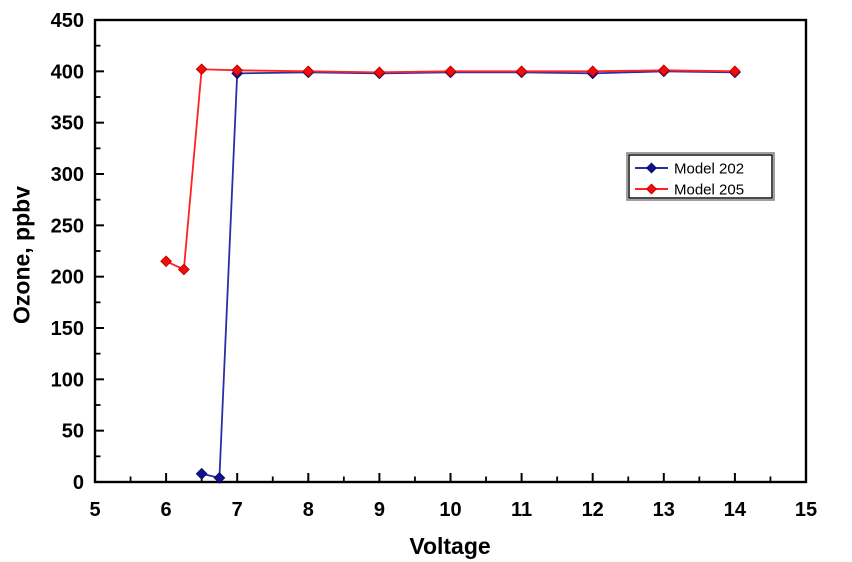 This screenshot has height=562, width=852. I want to click on y-axis-tick-label: 400, so click(67, 72).